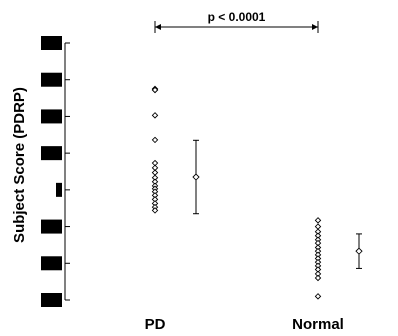 This screenshot has height=336, width=398. What do you see at coordinates (158, 27) in the screenshot?
I see `significance-arrow-left` at bounding box center [158, 27].